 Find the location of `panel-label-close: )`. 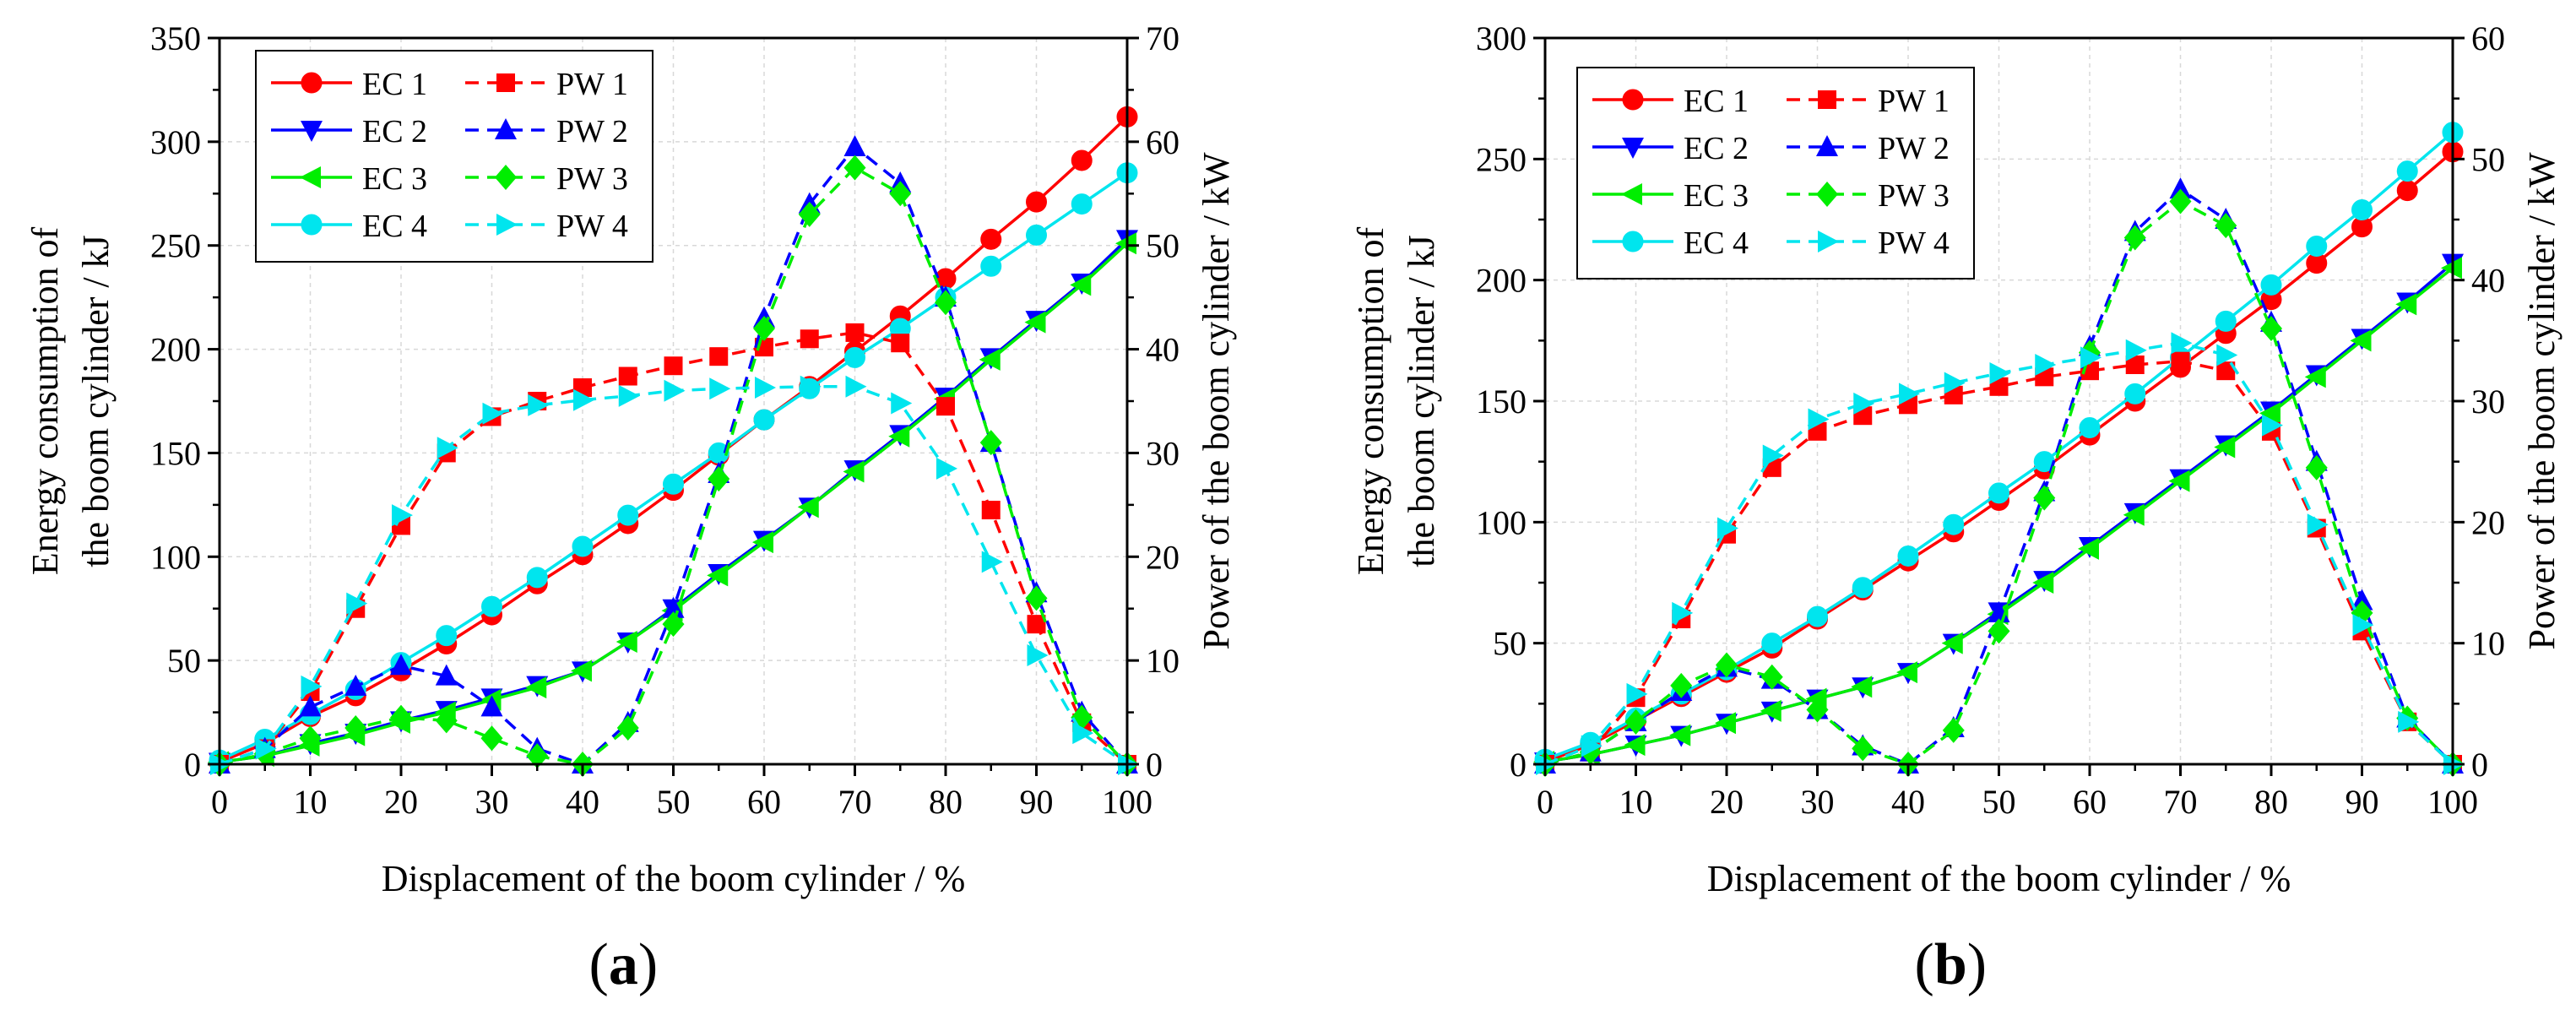

panel-label-close: ) is located at coordinates (1977, 964).